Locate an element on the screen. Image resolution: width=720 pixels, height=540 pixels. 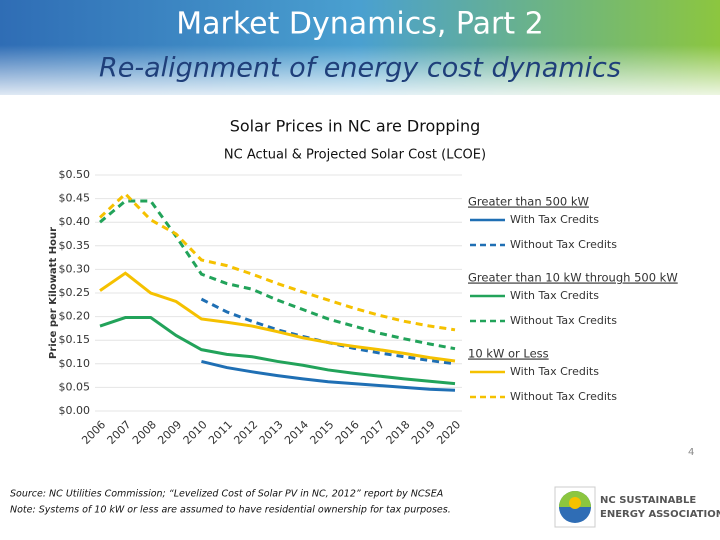
y-tick-label: $0.15 is located at coordinates (75, 339).